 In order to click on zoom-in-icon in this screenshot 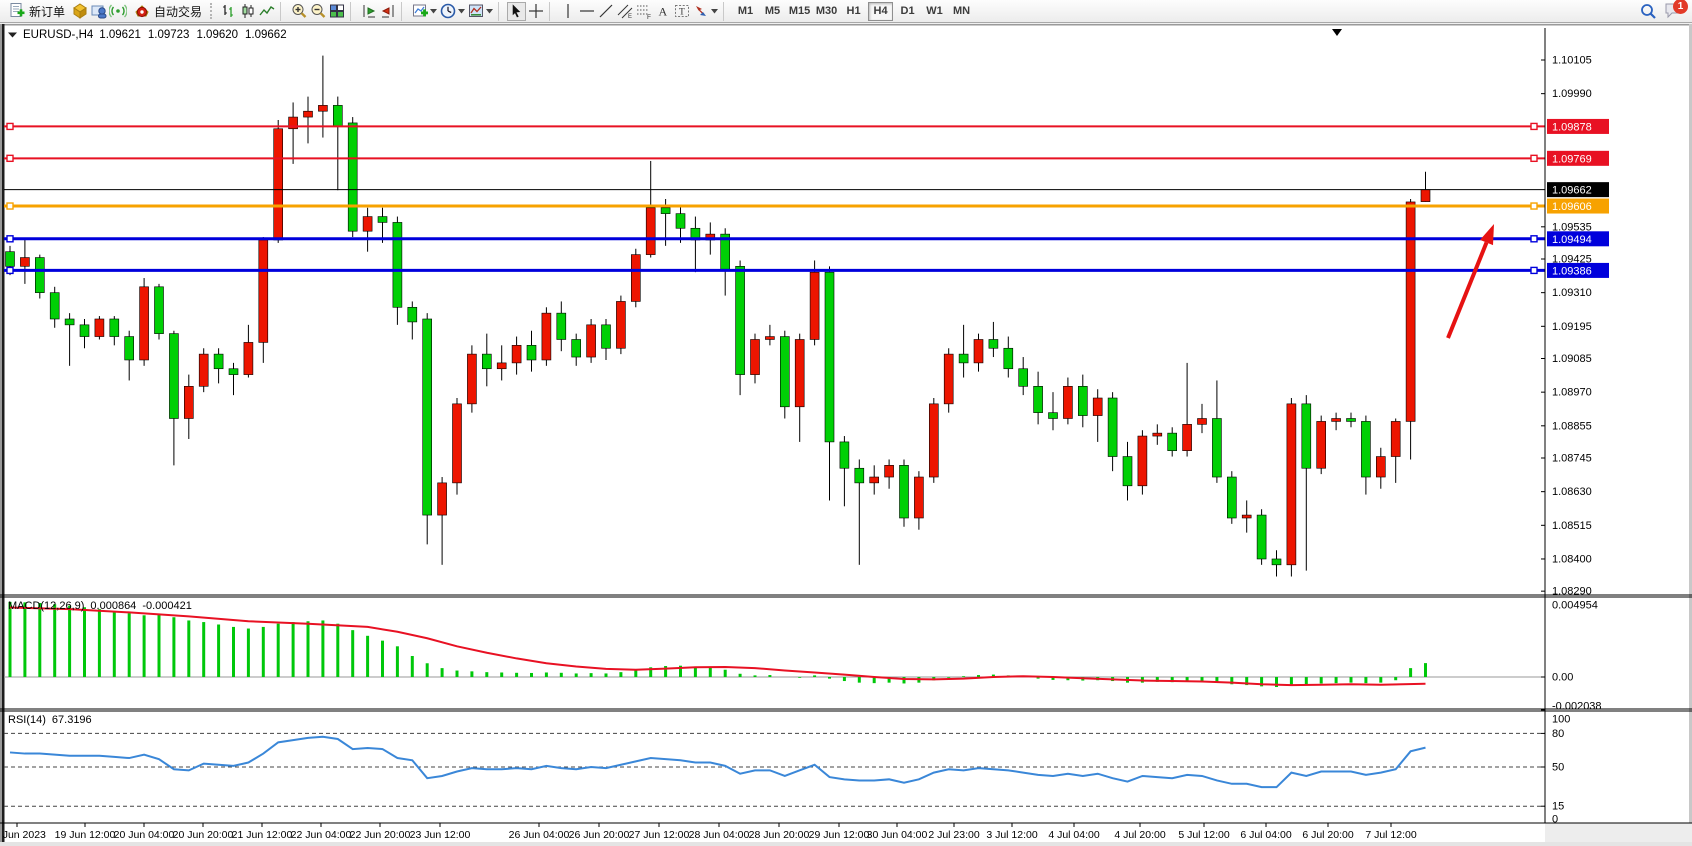, I will do `click(298, 11)`.